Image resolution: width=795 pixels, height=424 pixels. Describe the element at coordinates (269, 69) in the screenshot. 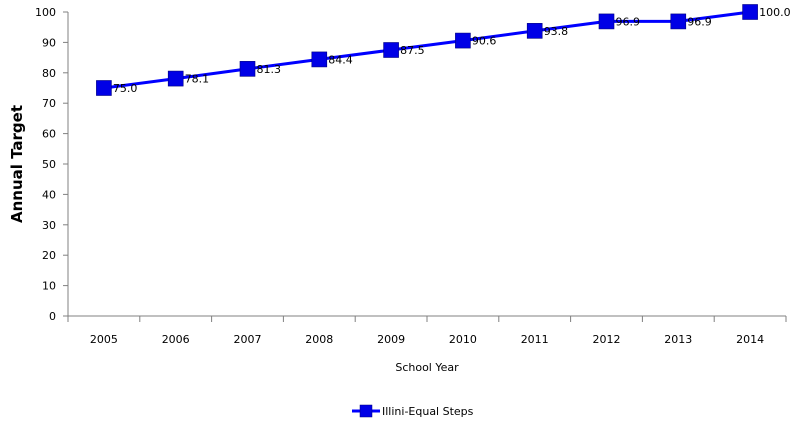

I see `data-point-label: 81.3` at that location.